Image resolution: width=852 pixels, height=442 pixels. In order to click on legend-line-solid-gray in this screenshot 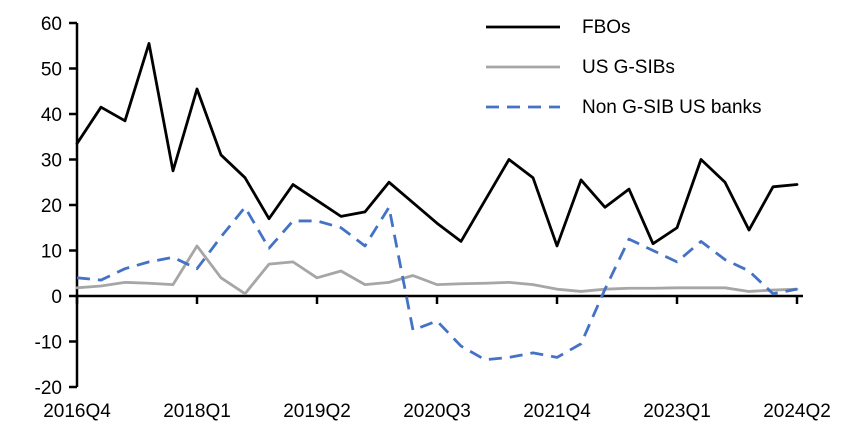, I will do `click(523, 67)`.